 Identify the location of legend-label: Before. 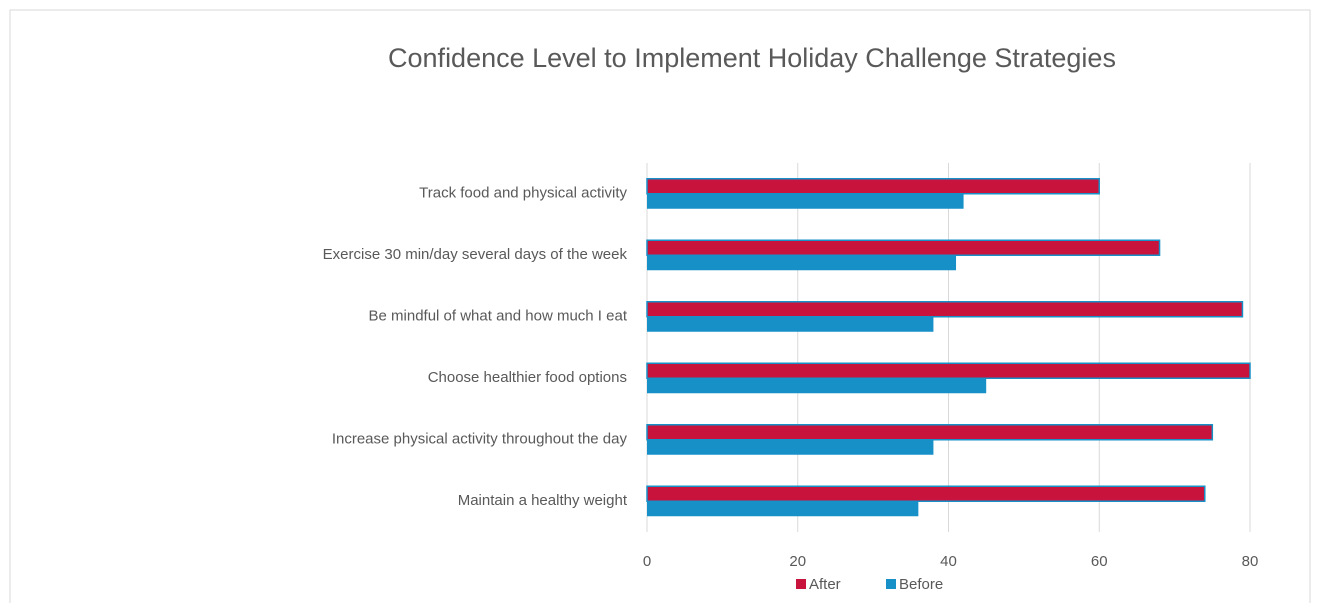
(921, 584).